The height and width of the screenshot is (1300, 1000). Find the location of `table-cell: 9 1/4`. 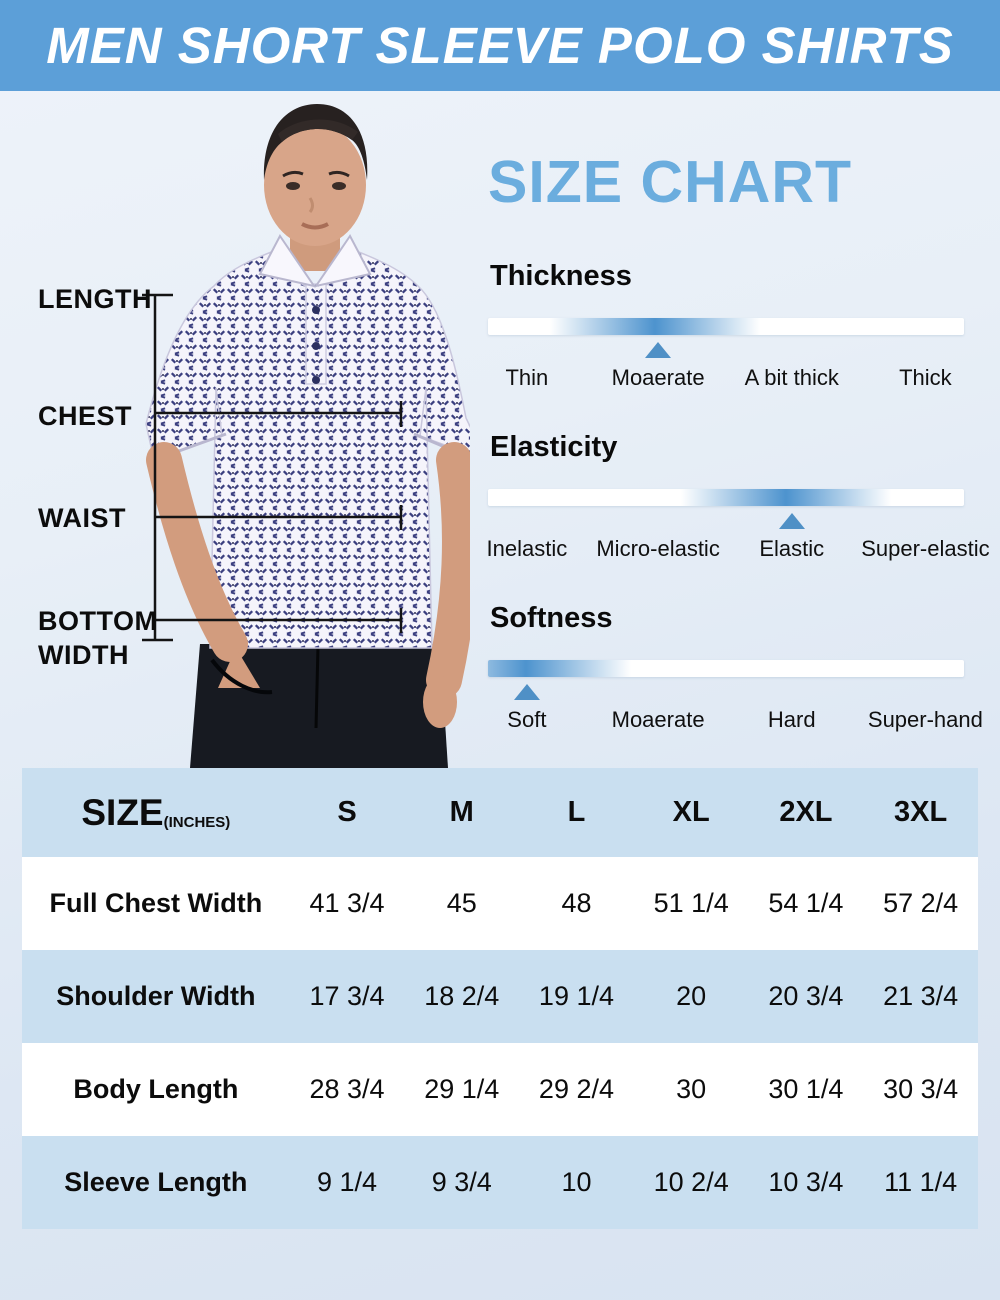

table-cell: 9 1/4 is located at coordinates (347, 1182).